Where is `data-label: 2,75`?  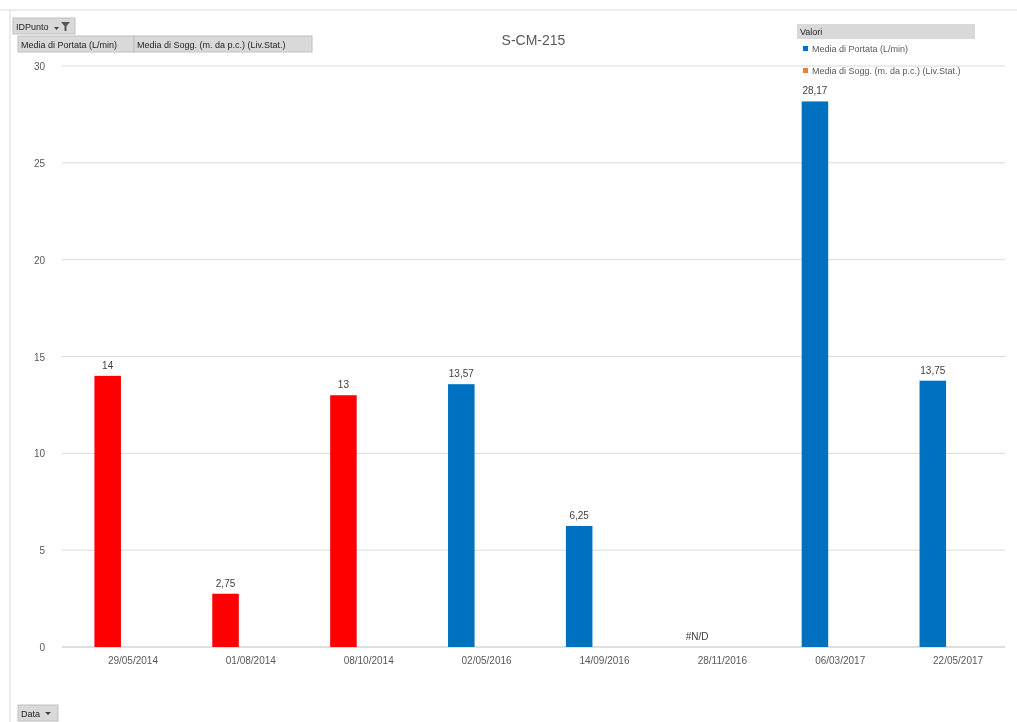 data-label: 2,75 is located at coordinates (225, 583).